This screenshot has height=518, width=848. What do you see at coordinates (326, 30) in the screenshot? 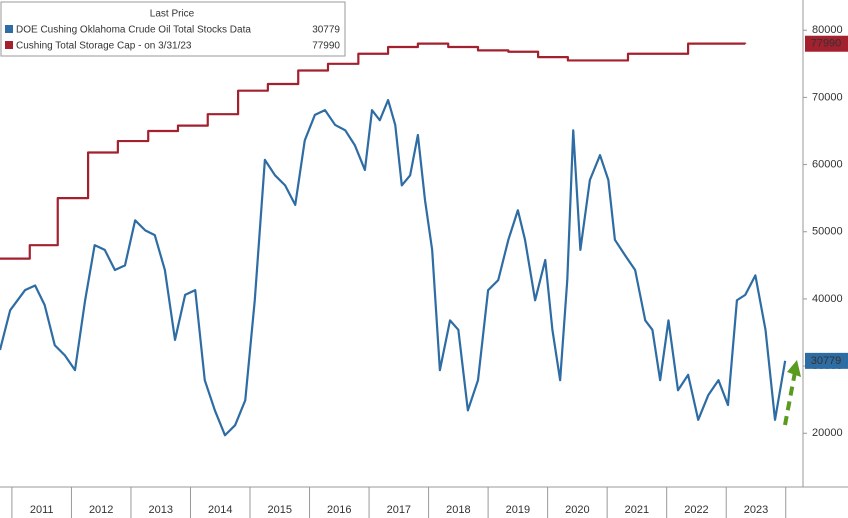
I see `legend-value: 30779` at bounding box center [326, 30].